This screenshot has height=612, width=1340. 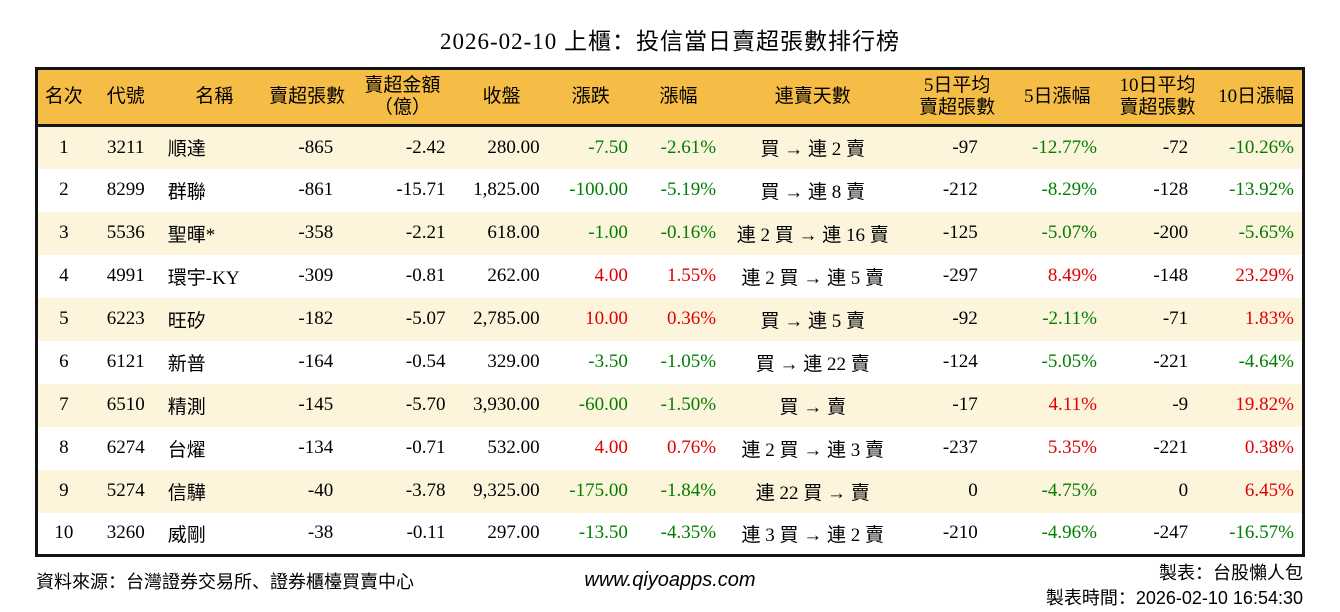 I want to click on column-header-avg10: 10日平均 賣超張數, so click(x=1157, y=97).